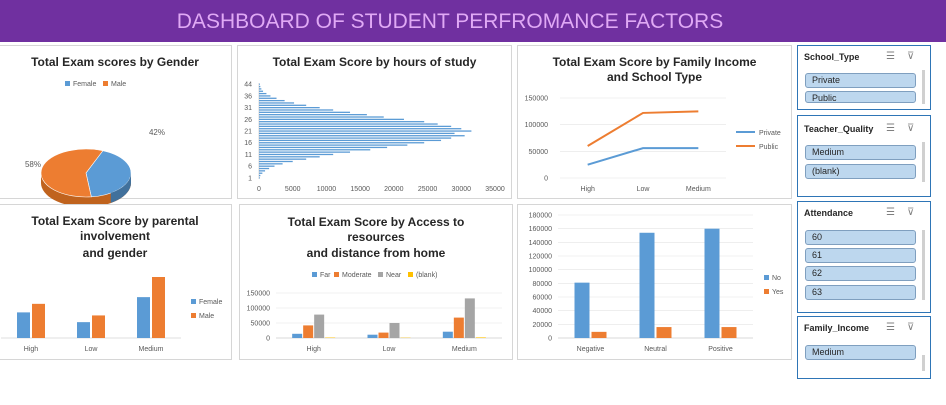 The height and width of the screenshot is (405, 946). Describe the element at coordinates (543, 311) in the screenshot. I see `y-tick-label: 40000` at that location.